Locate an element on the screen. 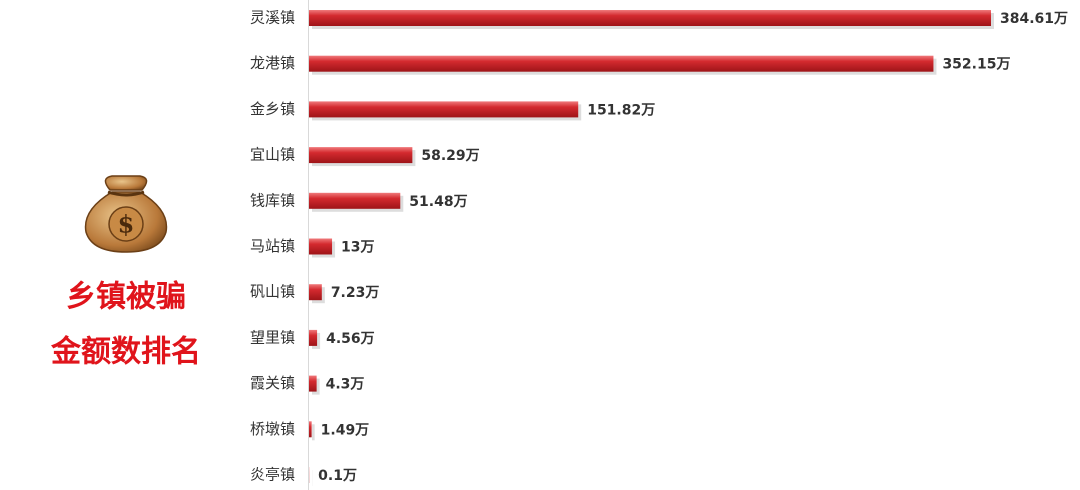  value-label: 352.15万 is located at coordinates (976, 65).